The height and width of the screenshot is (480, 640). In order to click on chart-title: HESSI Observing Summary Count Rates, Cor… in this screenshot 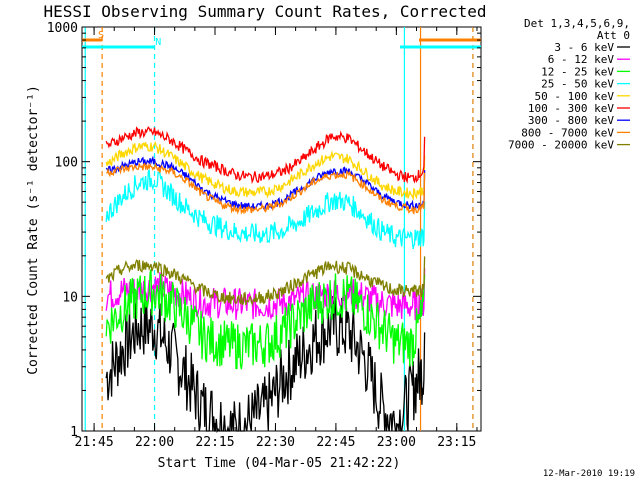, I will do `click(264, 11)`.